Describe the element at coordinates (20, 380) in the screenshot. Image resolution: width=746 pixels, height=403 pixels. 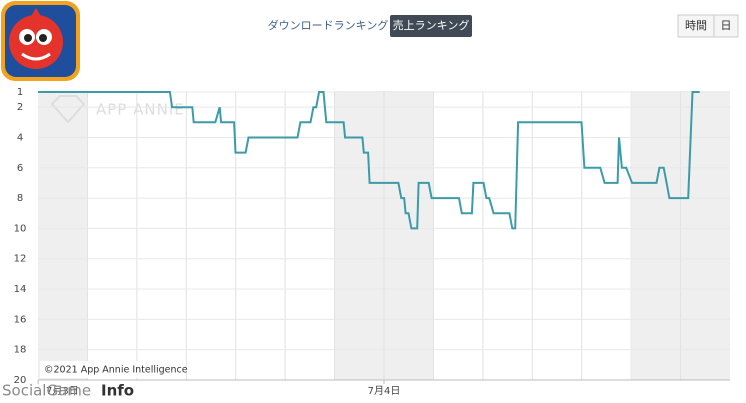
I see `y-tick-label: 20` at that location.